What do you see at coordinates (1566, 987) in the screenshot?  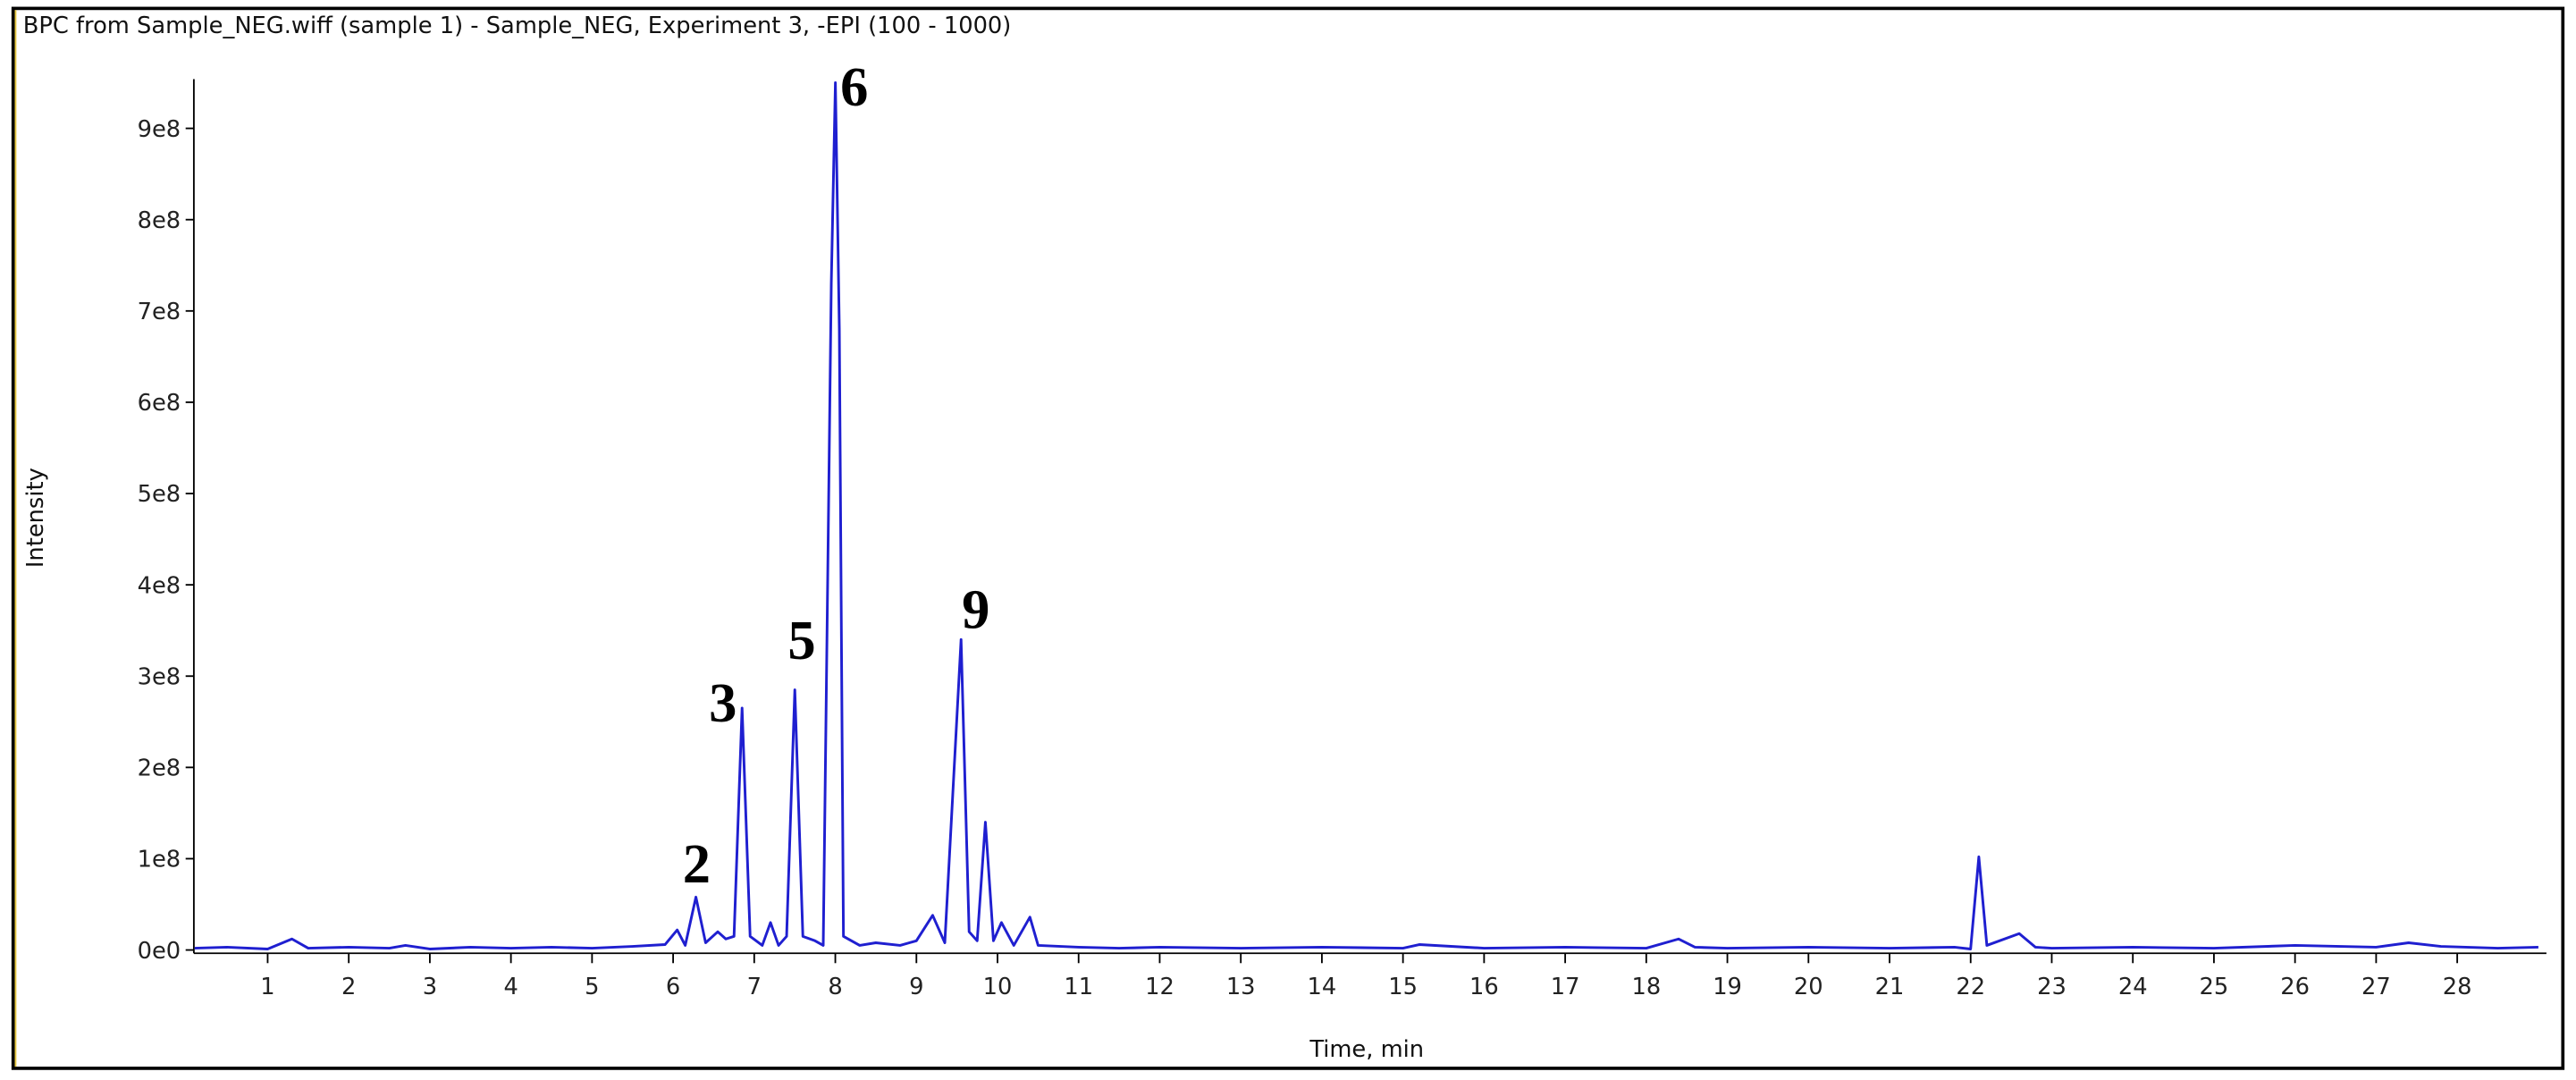 I see `x-tick-label: 17` at bounding box center [1566, 987].